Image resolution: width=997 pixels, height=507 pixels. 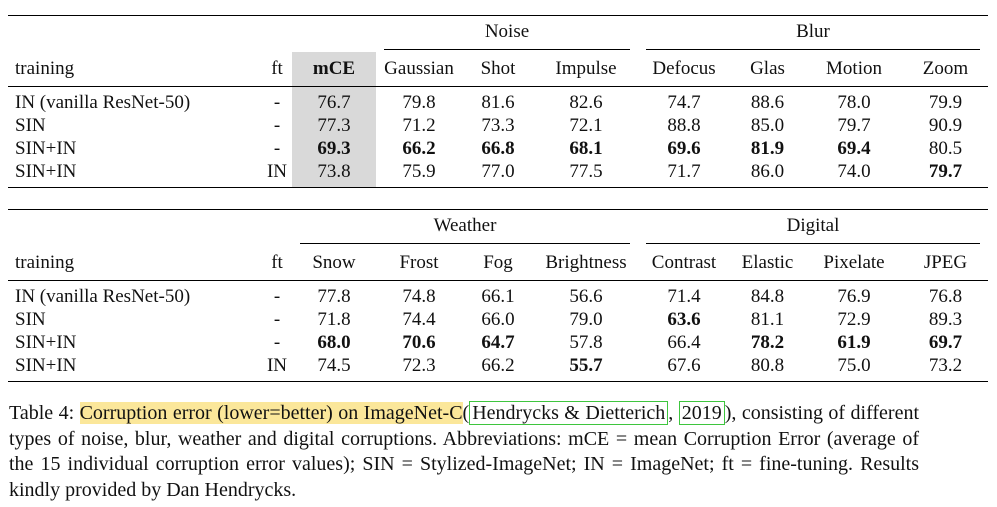 I want to click on col-header-pixelate: Pixelate, so click(x=854, y=263).